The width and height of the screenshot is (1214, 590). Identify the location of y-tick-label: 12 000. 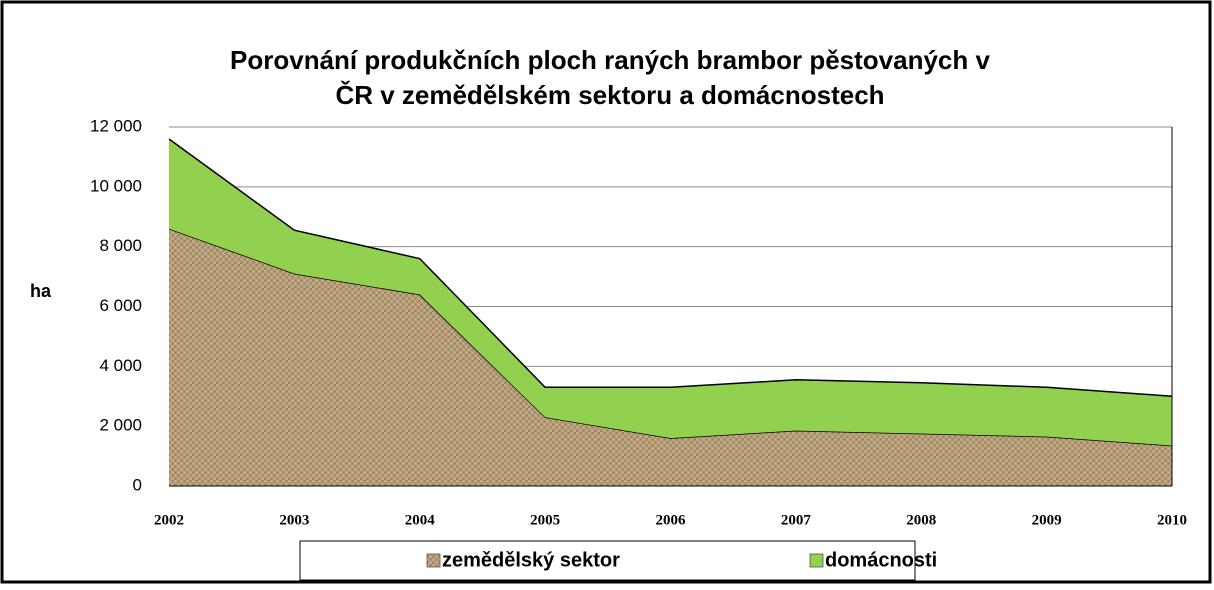
(116, 125).